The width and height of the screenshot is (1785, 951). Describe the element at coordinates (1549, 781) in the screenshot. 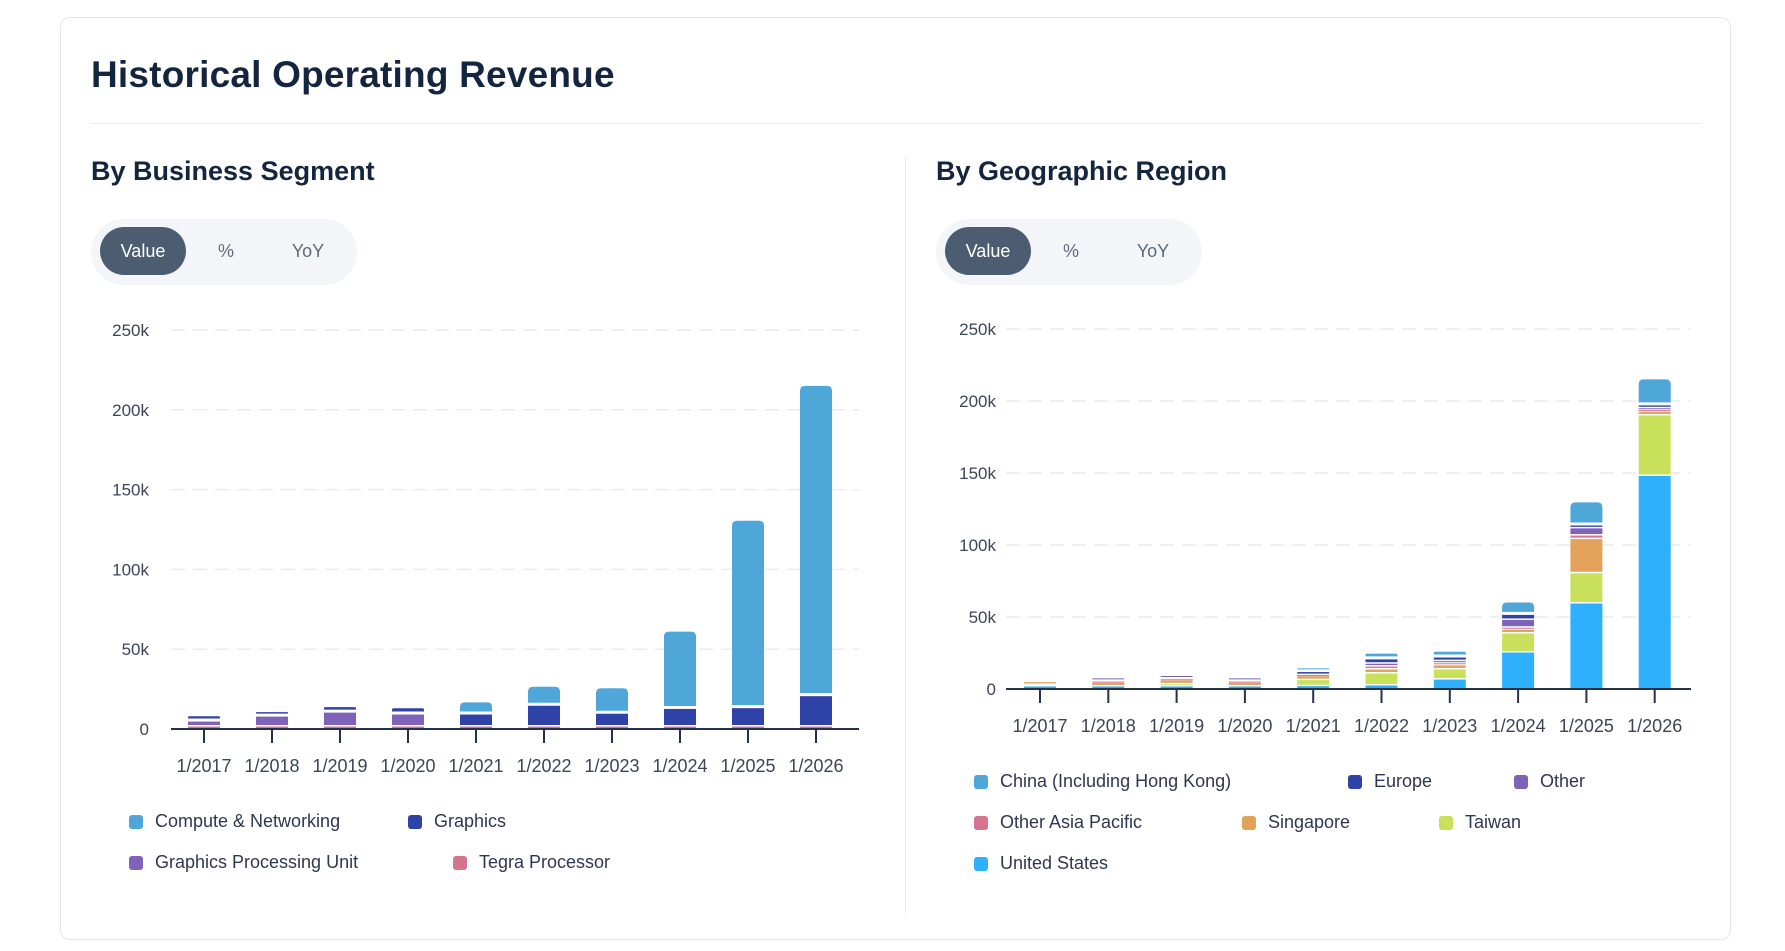

I see `legend-item-other: Other` at that location.